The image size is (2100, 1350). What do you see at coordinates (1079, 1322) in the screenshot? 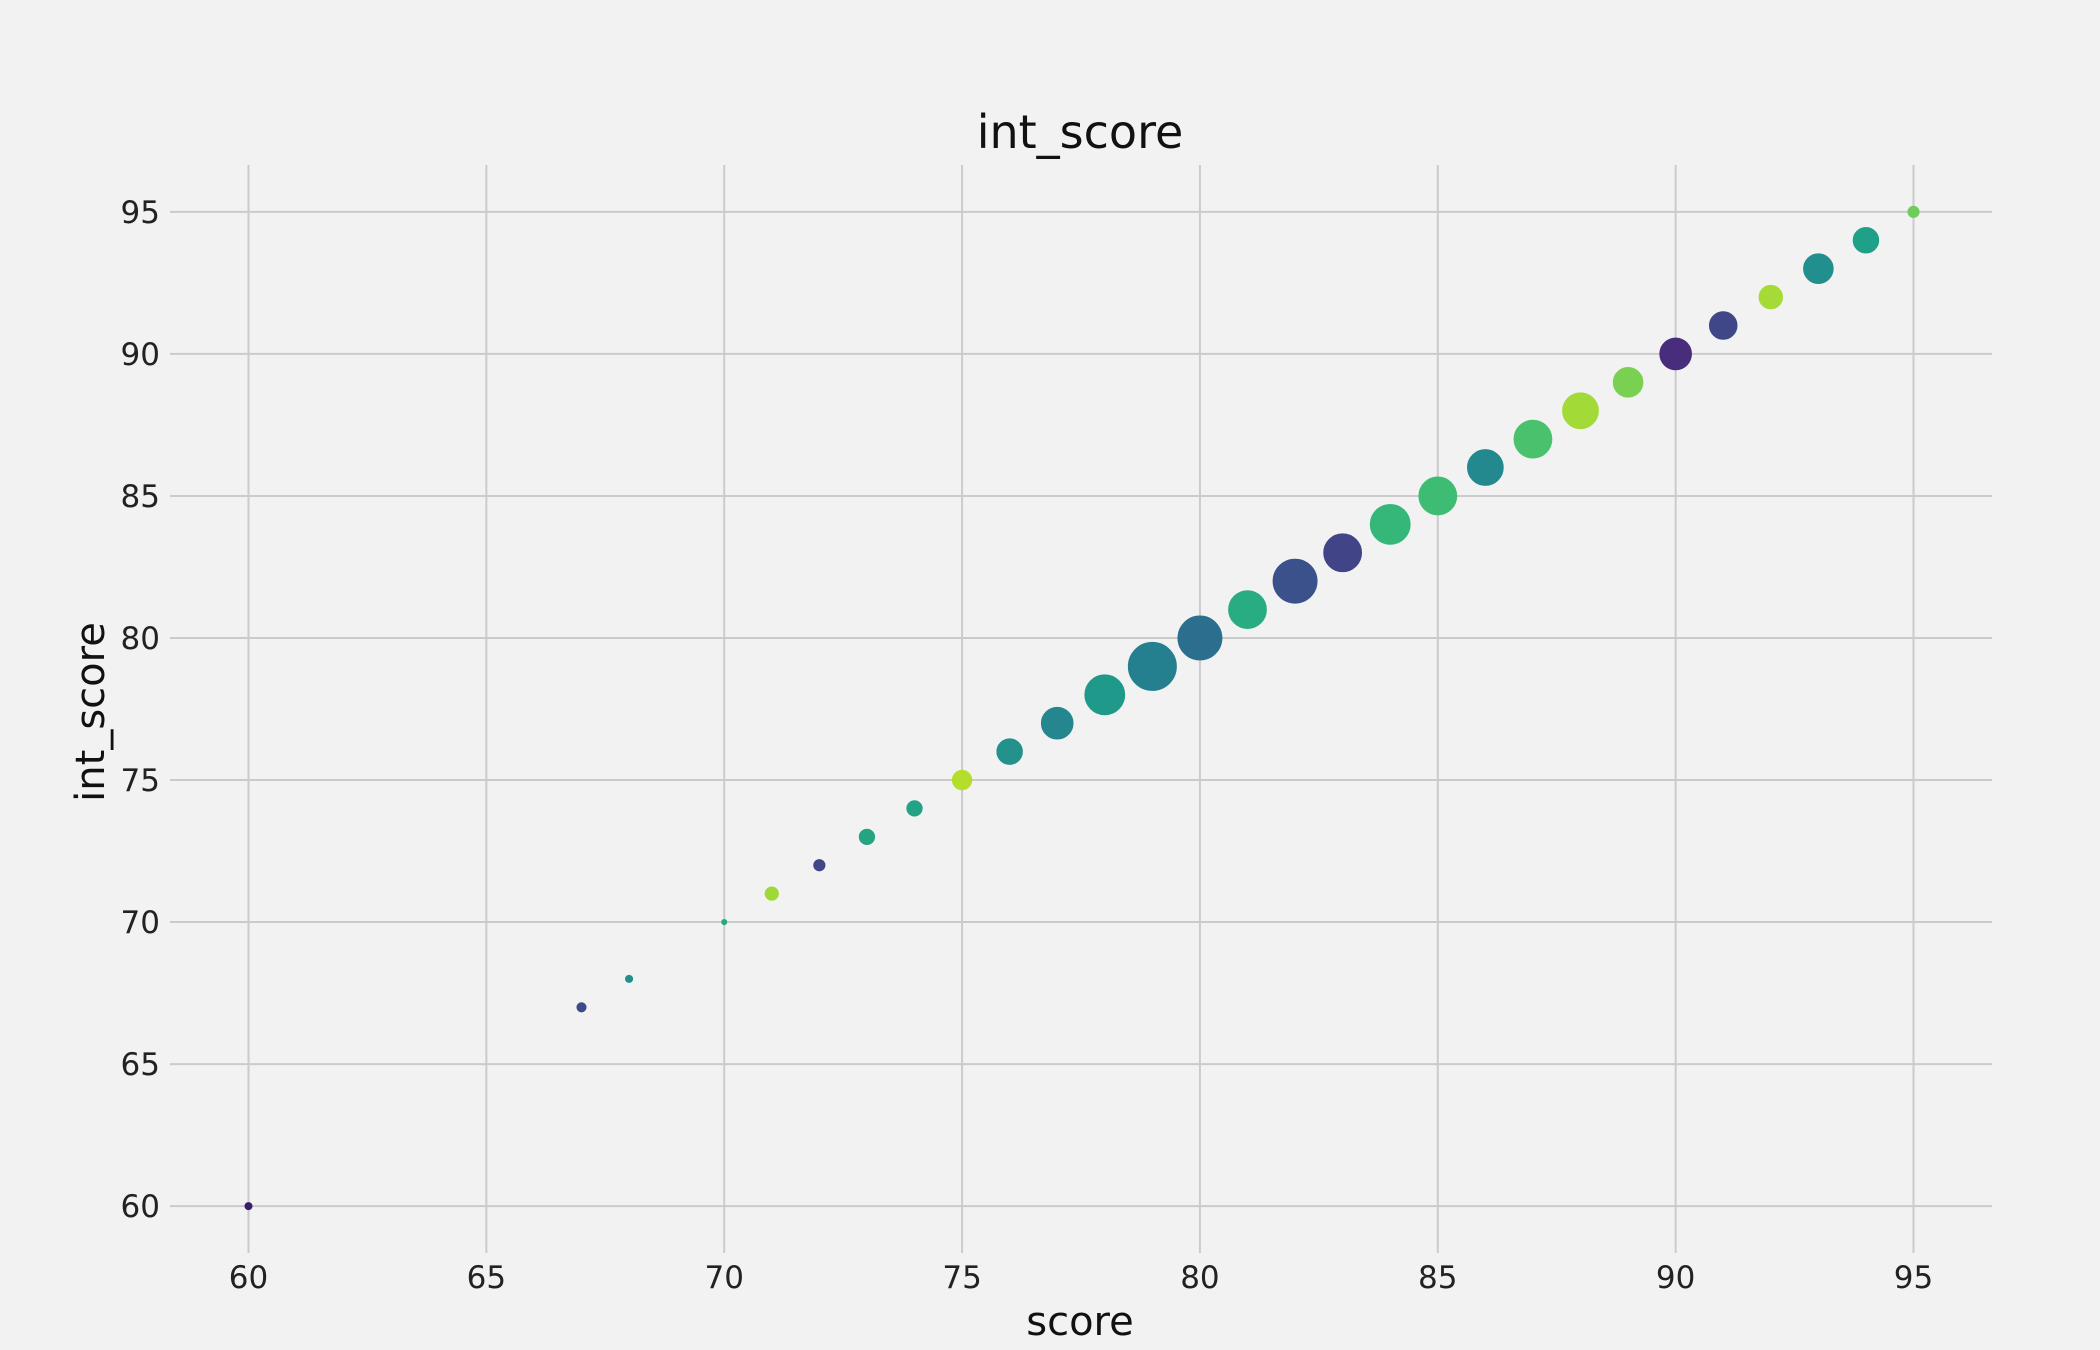
I see `x-axis-label: score` at bounding box center [1079, 1322].